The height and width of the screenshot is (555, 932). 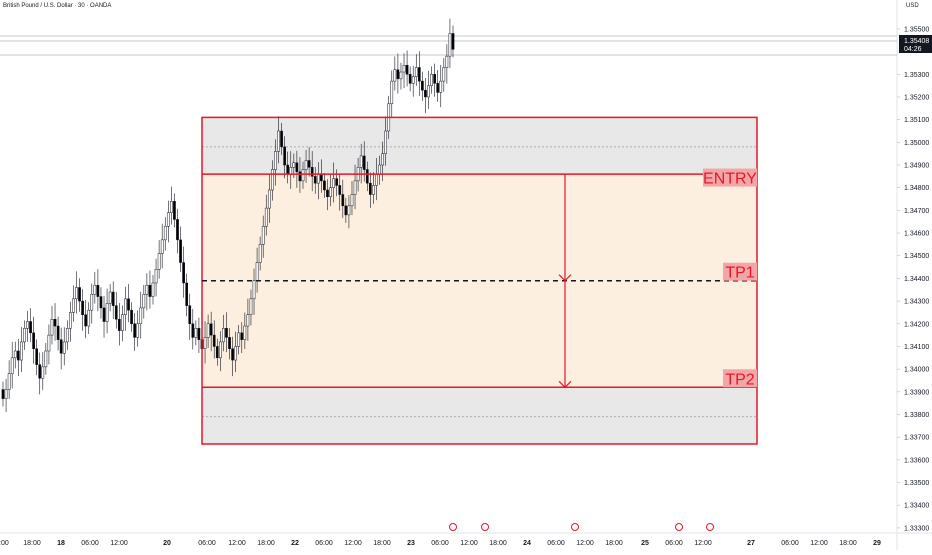 What do you see at coordinates (916, 347) in the screenshot?
I see `y-tick-label: 1.34100` at bounding box center [916, 347].